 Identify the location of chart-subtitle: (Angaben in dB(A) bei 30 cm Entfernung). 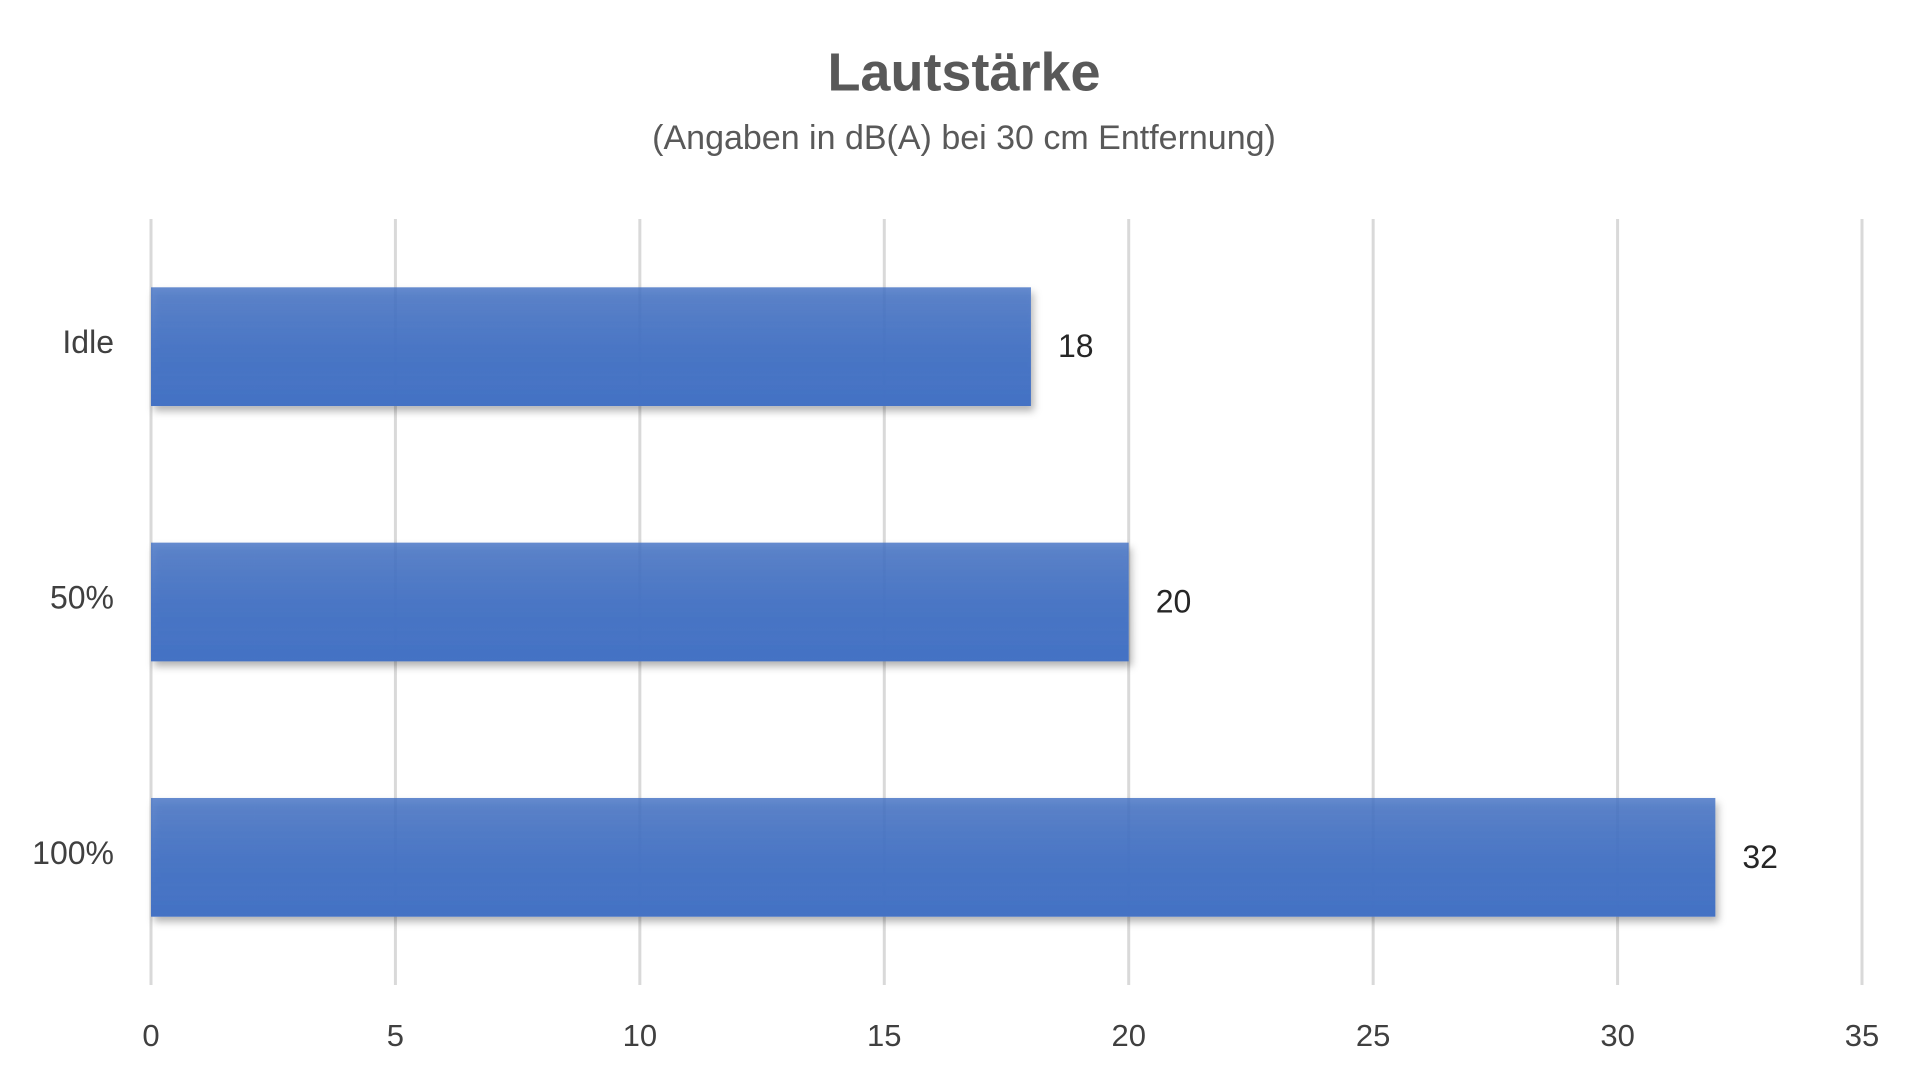
(964, 138).